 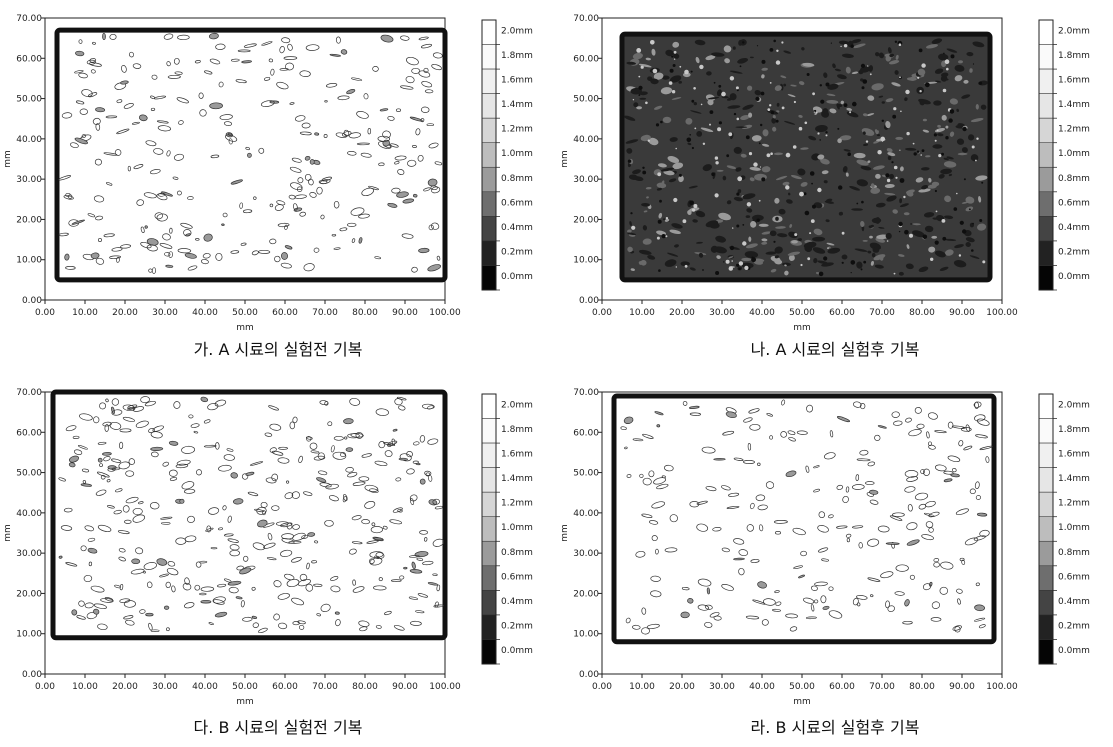 What do you see at coordinates (245, 702) in the screenshot?
I see `x-axis-label: mm` at bounding box center [245, 702].